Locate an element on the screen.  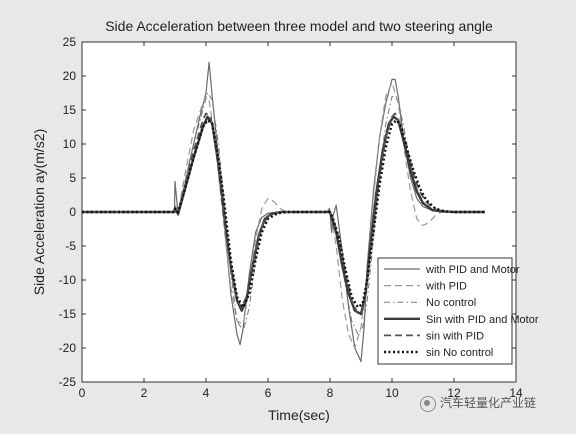
y-tick-label: 5 is located at coordinates (72, 178).